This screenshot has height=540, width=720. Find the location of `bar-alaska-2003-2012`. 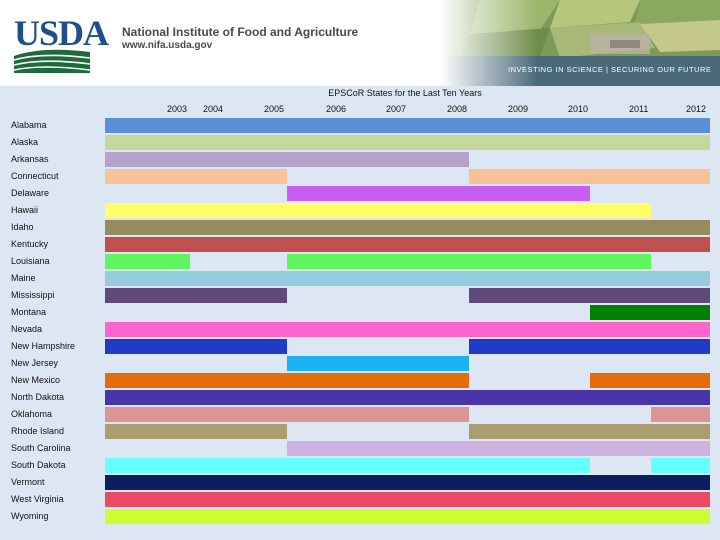

bar-alaska-2003-2012 is located at coordinates (407, 142).